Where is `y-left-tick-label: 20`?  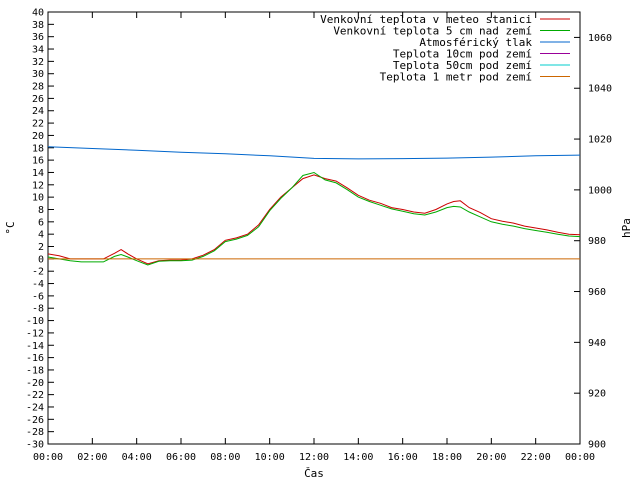 y-left-tick-label: 20 is located at coordinates (38, 136).